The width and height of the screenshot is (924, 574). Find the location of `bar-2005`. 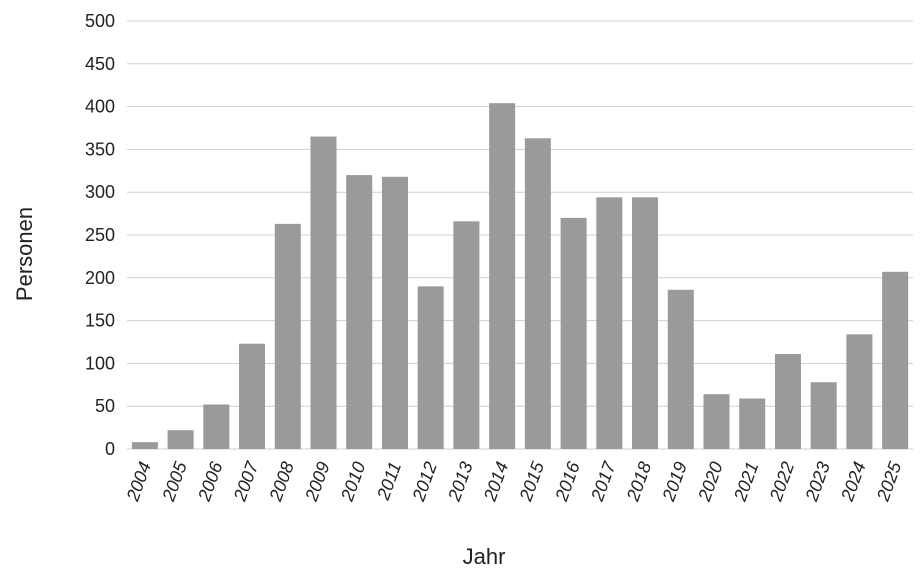

bar-2005 is located at coordinates (180, 439).